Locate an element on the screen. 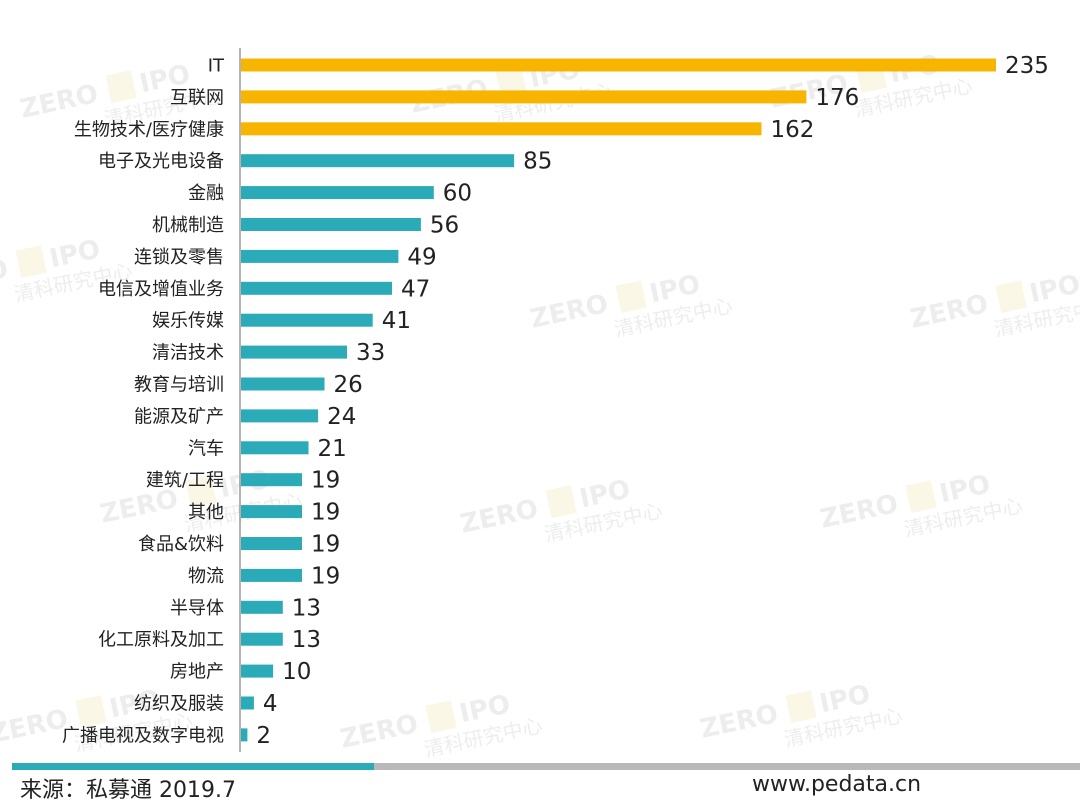 This screenshot has height=807, width=1080. footer-divider-secondary is located at coordinates (727, 766).